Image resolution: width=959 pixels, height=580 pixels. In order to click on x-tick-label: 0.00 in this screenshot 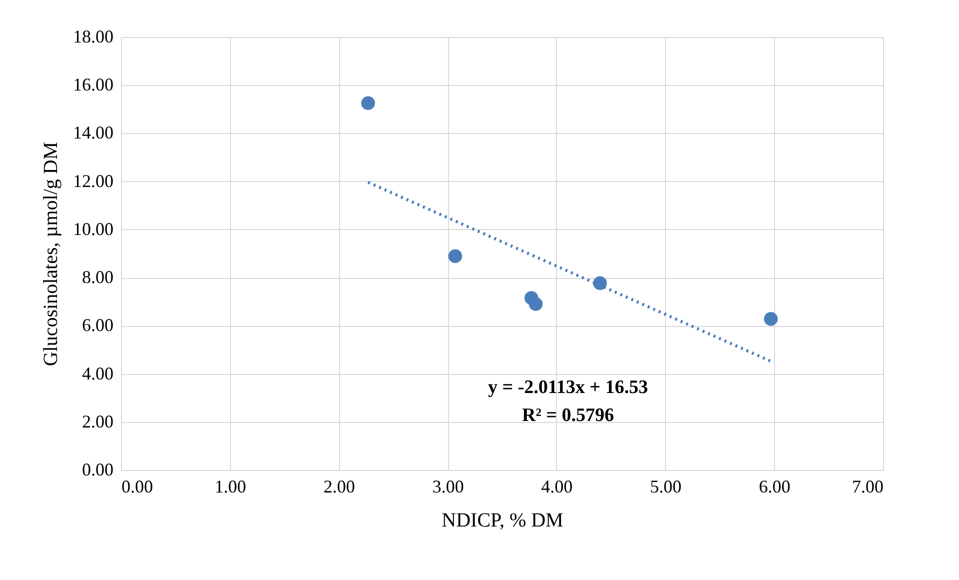, I will do `click(137, 486)`.